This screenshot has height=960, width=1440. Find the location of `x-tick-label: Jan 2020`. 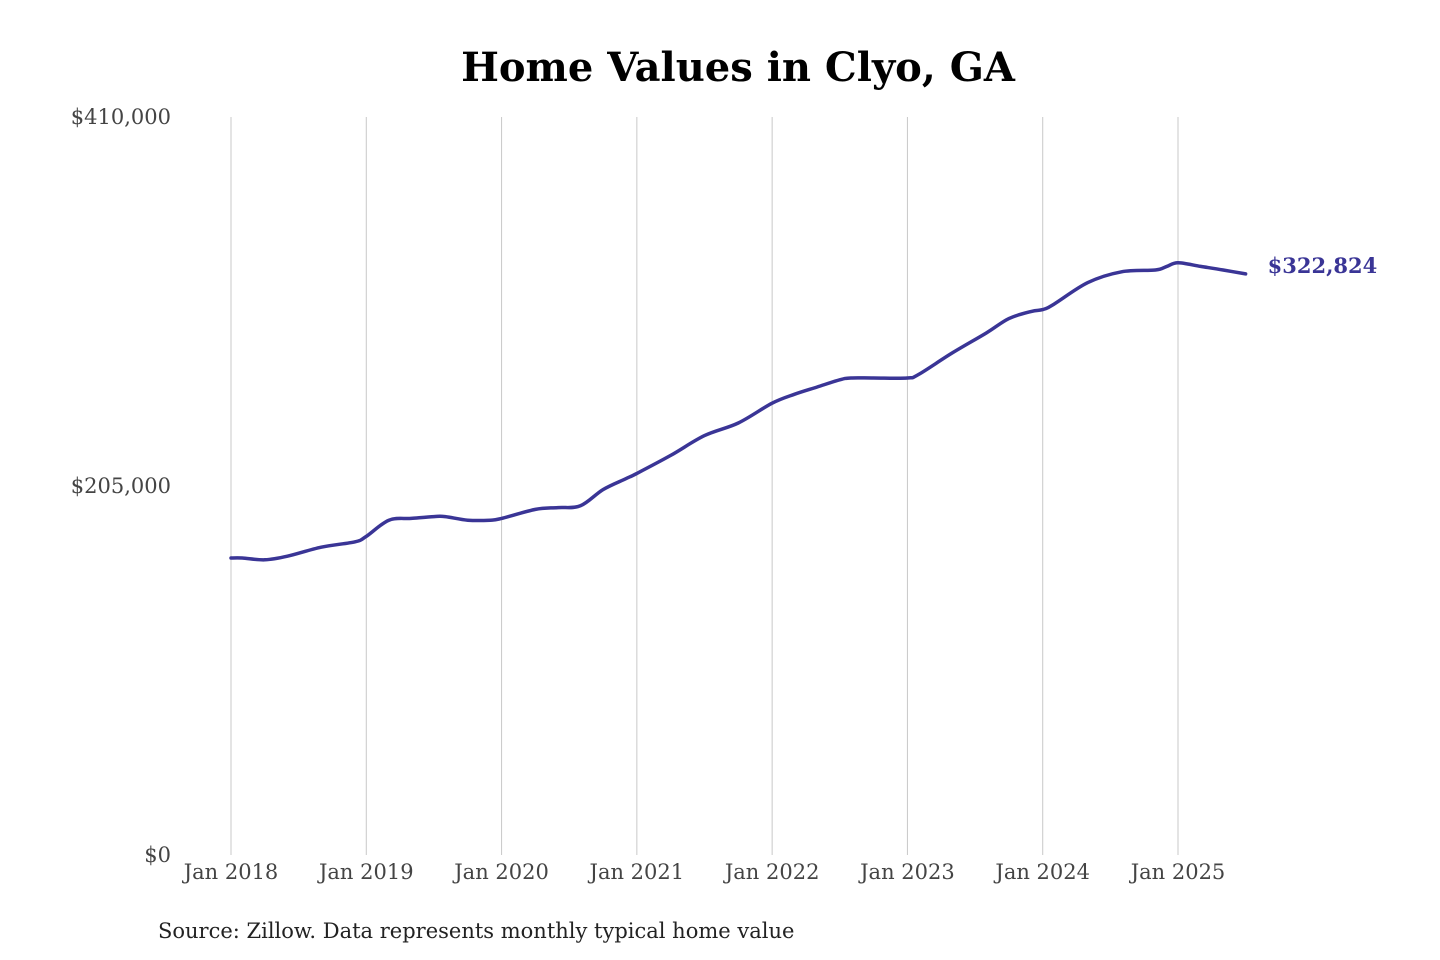

x-tick-label: Jan 2020 is located at coordinates (500, 872).